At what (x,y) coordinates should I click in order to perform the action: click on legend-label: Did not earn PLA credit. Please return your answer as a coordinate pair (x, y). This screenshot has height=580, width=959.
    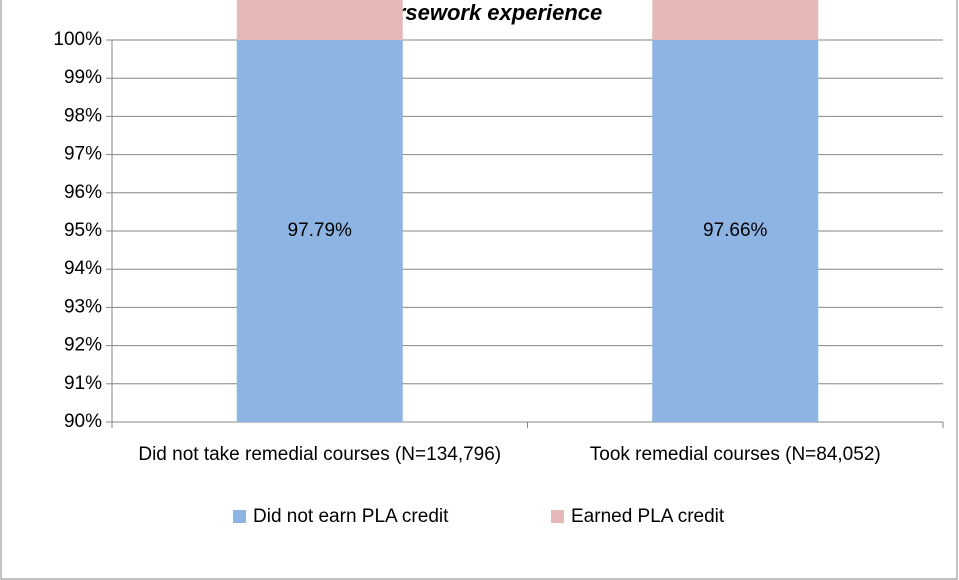
    Looking at the image, I should click on (351, 516).